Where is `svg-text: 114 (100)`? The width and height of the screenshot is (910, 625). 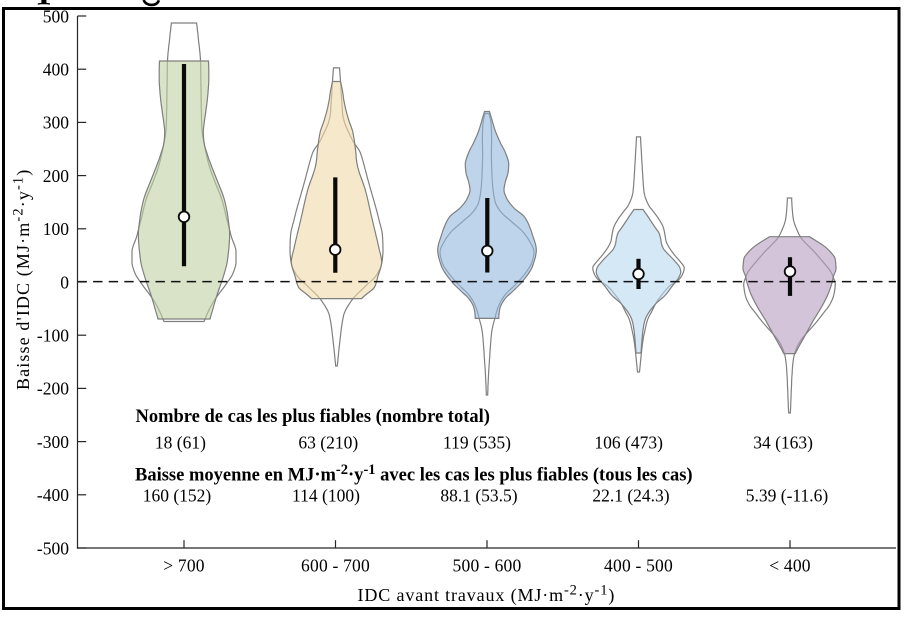 svg-text: 114 (100) is located at coordinates (326, 495).